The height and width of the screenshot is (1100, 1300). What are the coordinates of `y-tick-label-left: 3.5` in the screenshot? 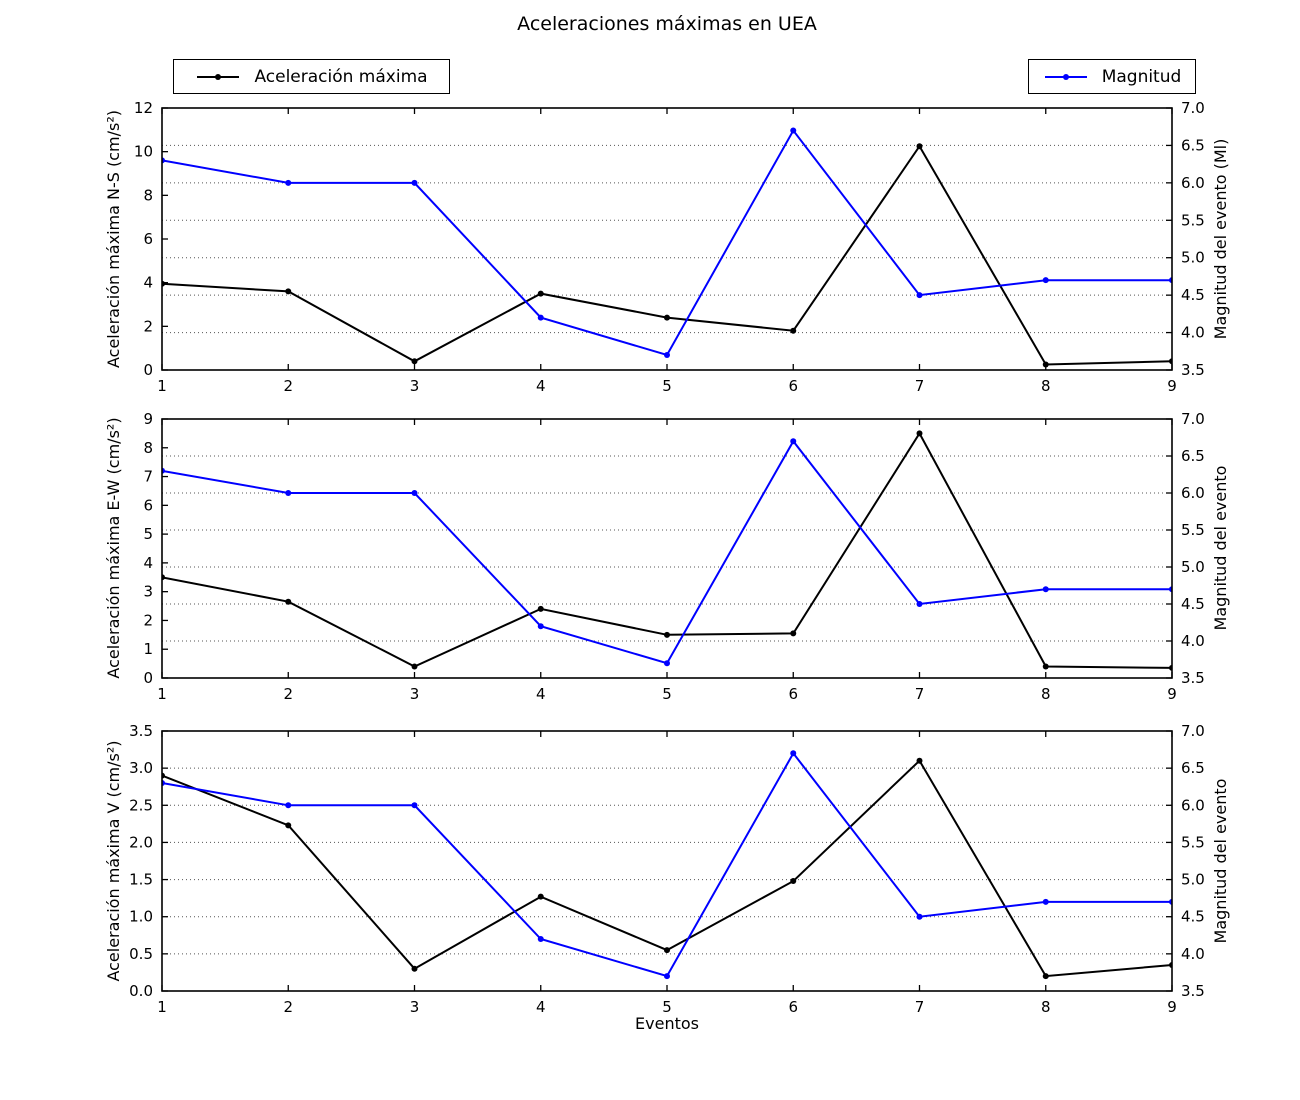 It's located at (141, 731).